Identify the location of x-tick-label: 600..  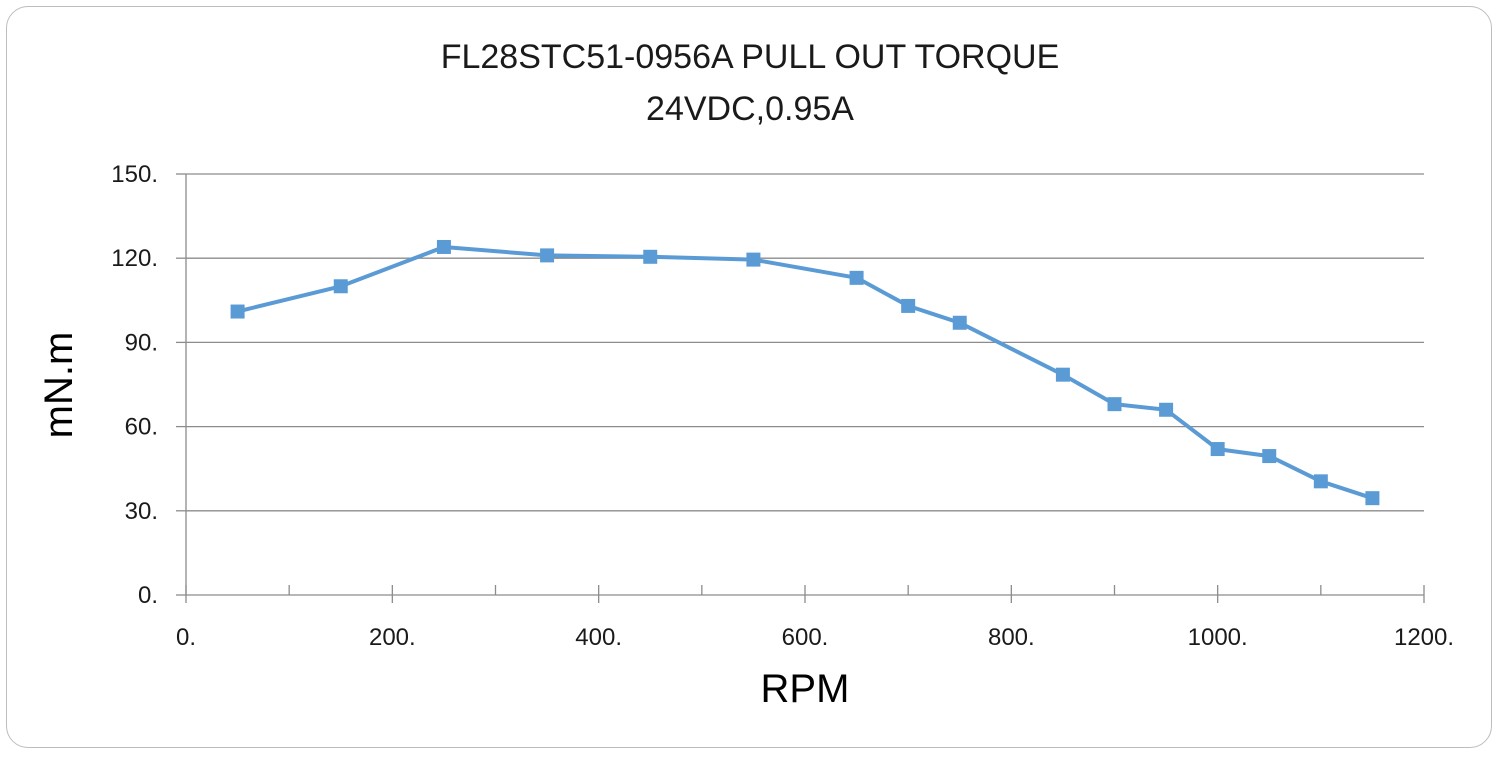
(805, 637).